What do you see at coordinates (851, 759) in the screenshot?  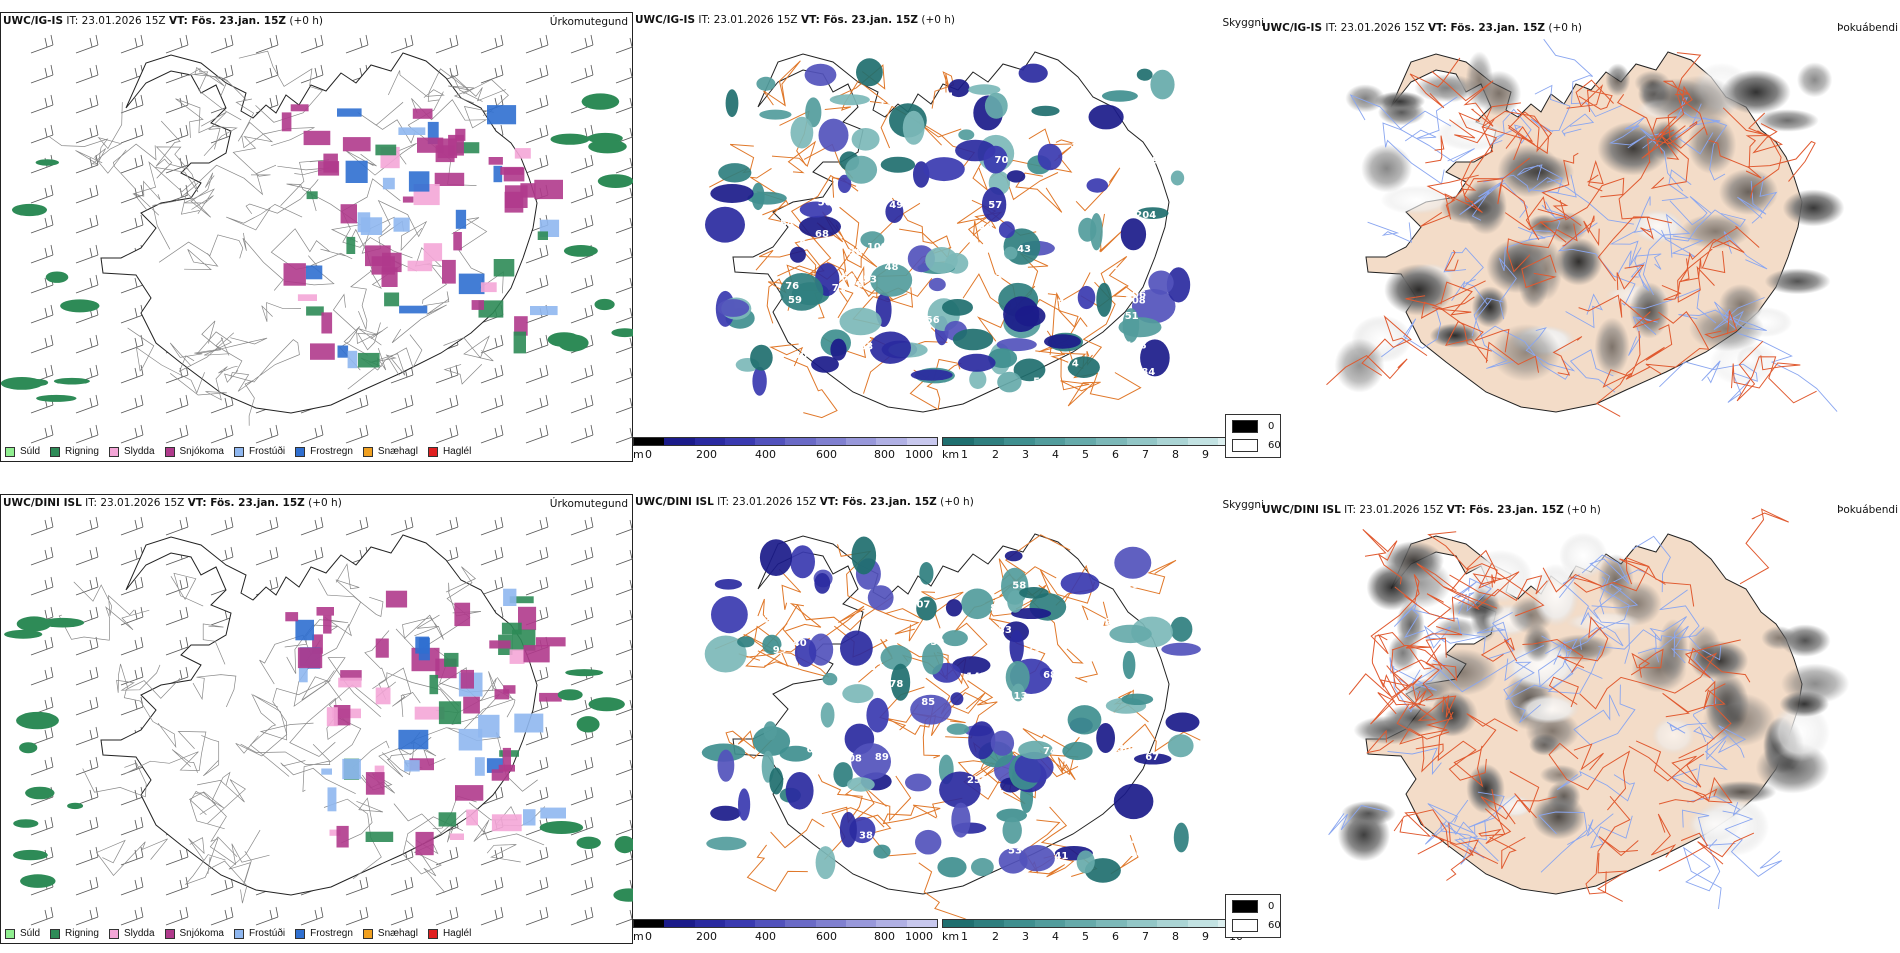 I see `visibility-value-label: 108` at bounding box center [851, 759].